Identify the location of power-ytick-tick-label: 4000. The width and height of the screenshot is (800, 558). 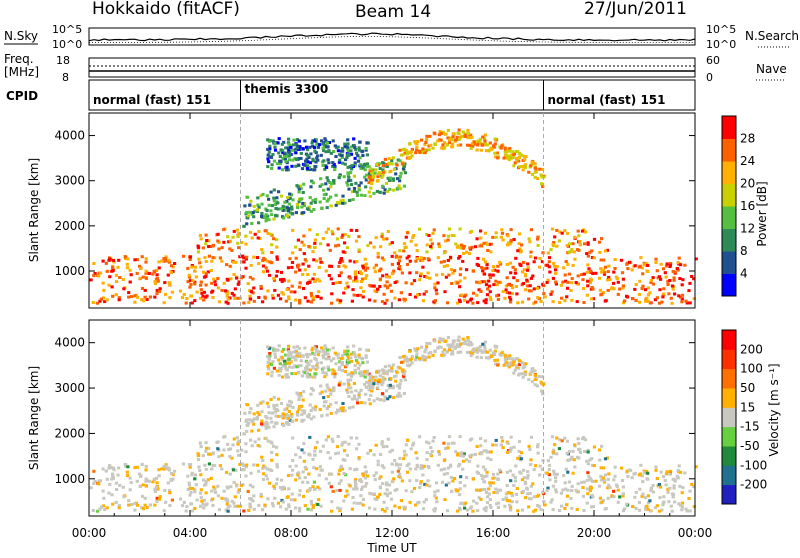
(69, 136).